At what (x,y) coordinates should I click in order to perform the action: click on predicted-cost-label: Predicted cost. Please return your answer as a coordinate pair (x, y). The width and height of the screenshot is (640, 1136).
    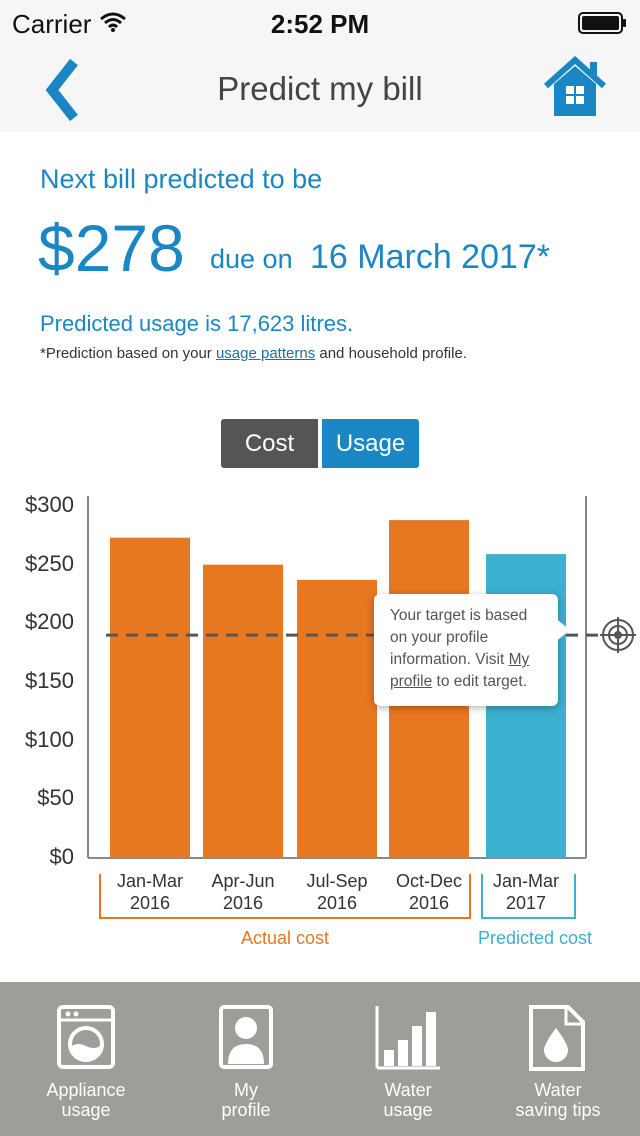
    Looking at the image, I should click on (535, 938).